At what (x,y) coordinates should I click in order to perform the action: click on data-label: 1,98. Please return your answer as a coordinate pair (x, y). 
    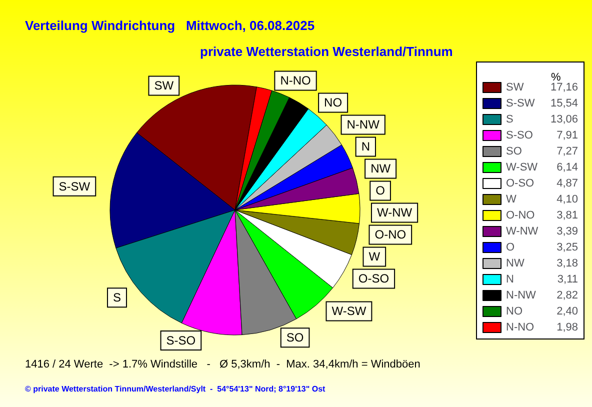
    Looking at the image, I should click on (567, 328).